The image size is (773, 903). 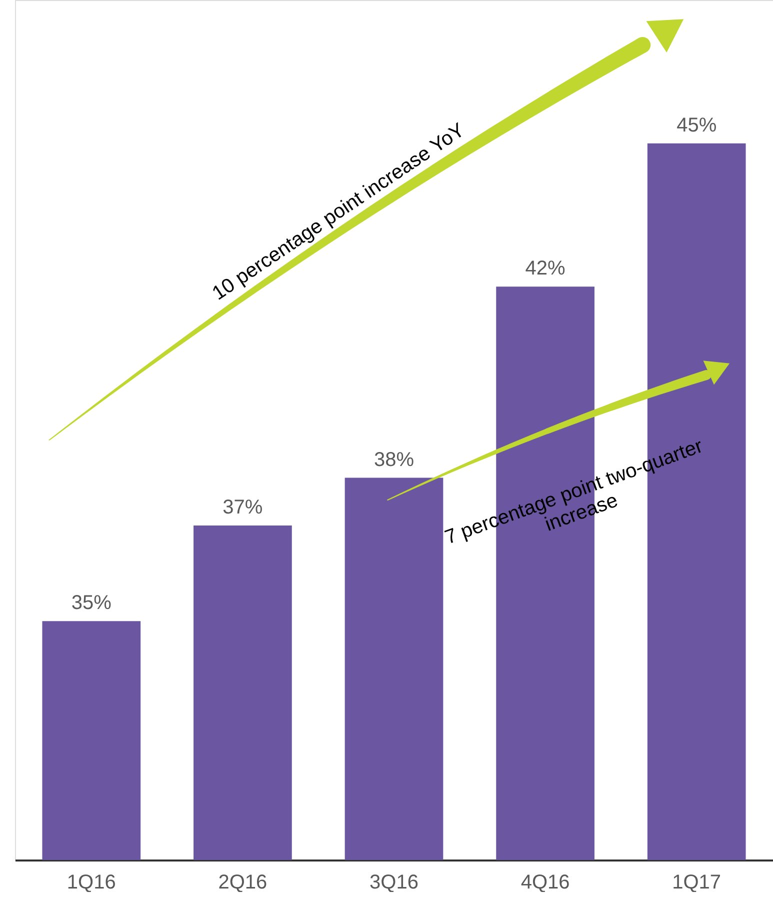 What do you see at coordinates (243, 883) in the screenshot?
I see `x-tick-label: 2Q16` at bounding box center [243, 883].